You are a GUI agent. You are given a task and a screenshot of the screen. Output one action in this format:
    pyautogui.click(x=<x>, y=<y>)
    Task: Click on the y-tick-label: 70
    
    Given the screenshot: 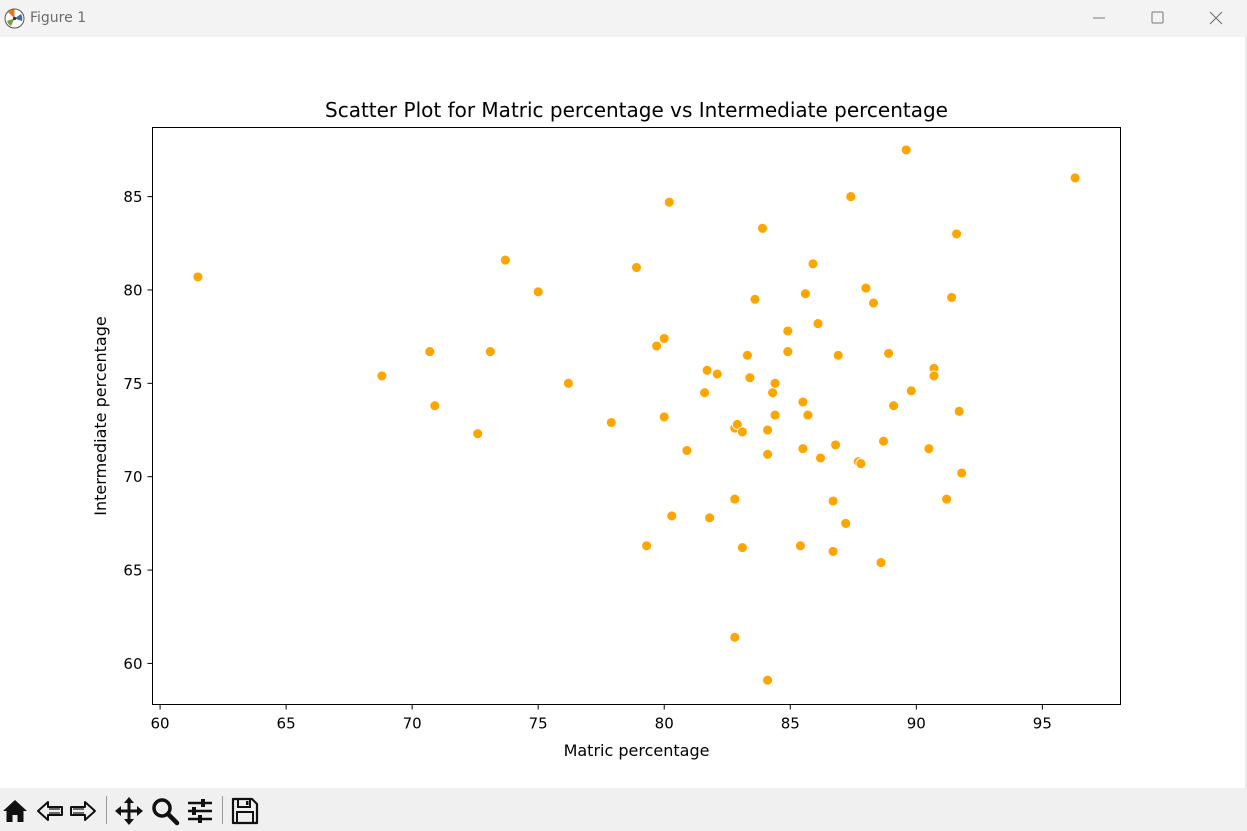 What is the action you would take?
    pyautogui.click(x=132, y=477)
    